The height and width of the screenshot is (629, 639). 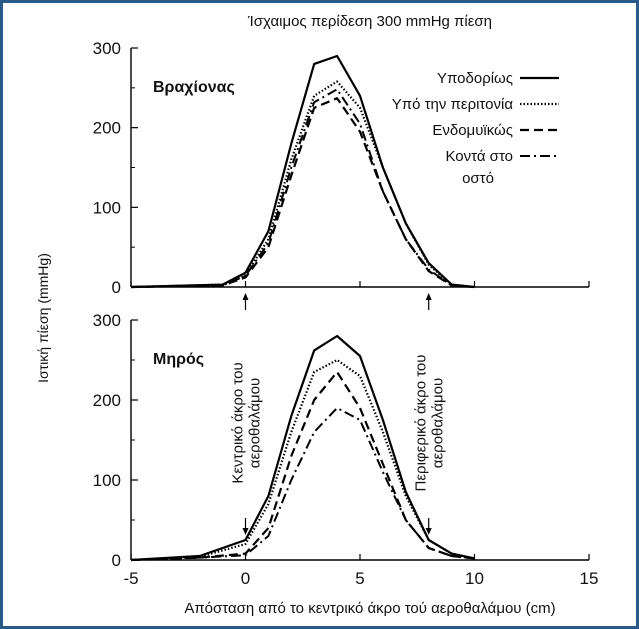 I want to click on legend-item: Υπό την περιτονία, so click(x=475, y=104).